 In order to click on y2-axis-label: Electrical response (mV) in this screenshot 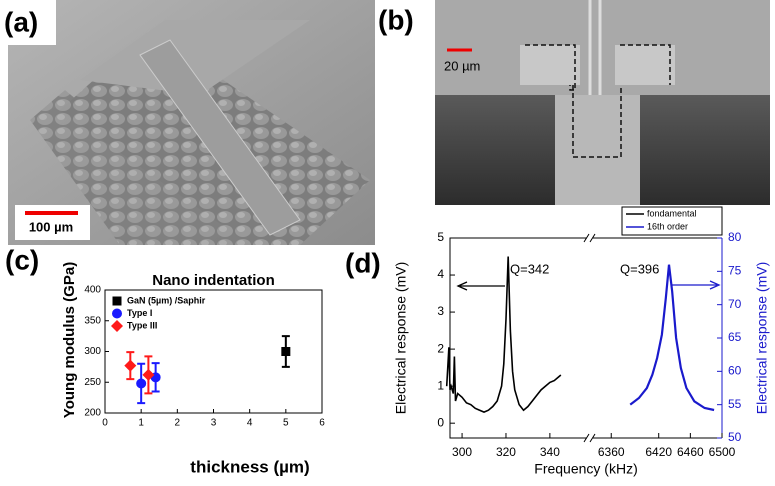, I will do `click(762, 338)`.